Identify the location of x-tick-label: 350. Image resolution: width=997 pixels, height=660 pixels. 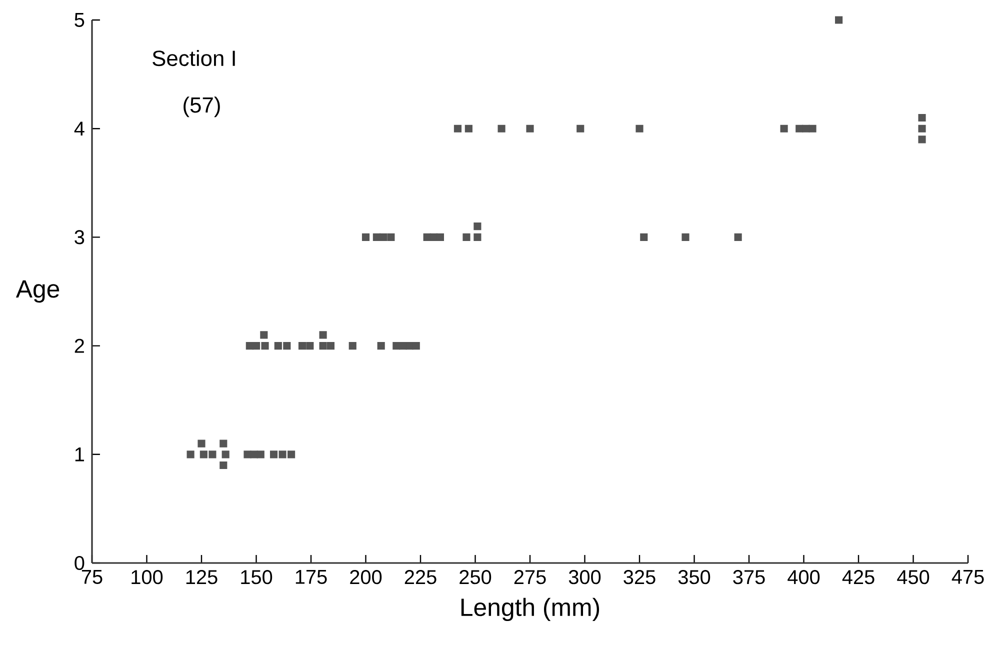
(694, 577).